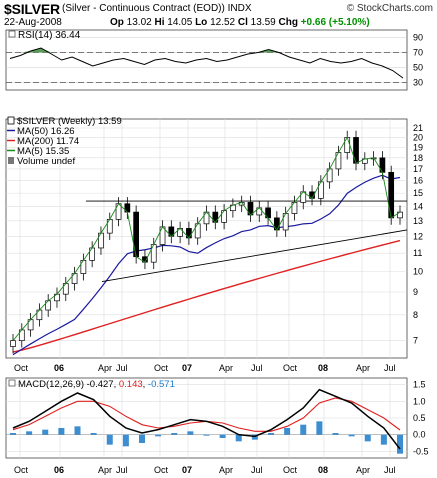  What do you see at coordinates (69, 121) in the screenshot?
I see `price-legend-entry: $SILVER (Weekly) 13.59` at bounding box center [69, 121].